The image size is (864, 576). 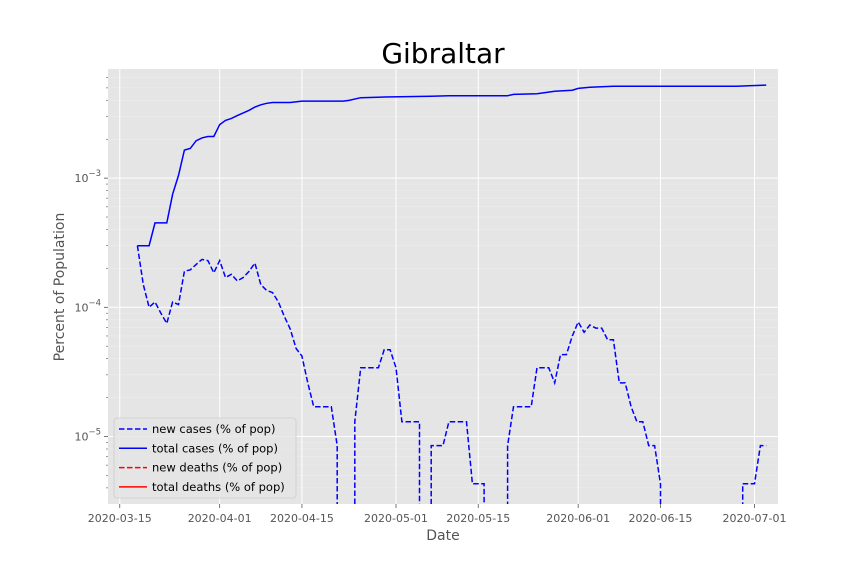 What do you see at coordinates (578, 518) in the screenshot?
I see `x-tick-label: 2020-06-01` at bounding box center [578, 518].